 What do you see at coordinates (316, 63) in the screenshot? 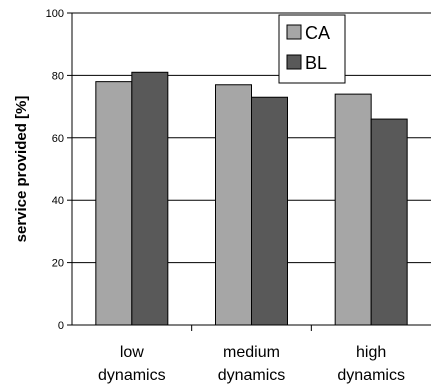
I see `legend-label-bl: BL` at bounding box center [316, 63].